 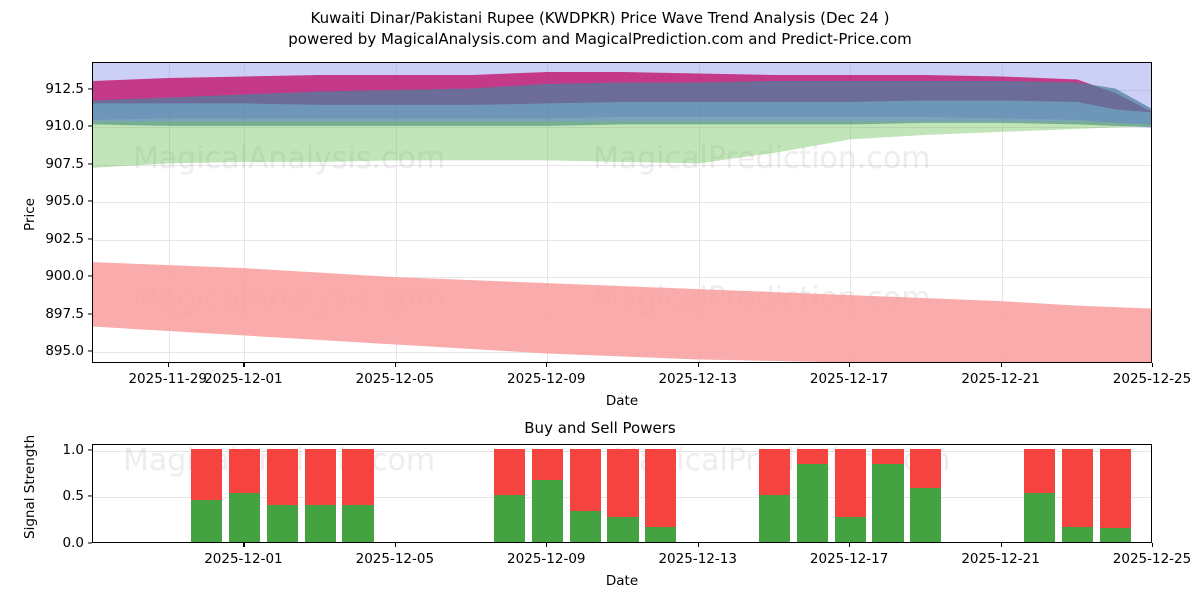 What do you see at coordinates (546, 379) in the screenshot?
I see `price-x-tick-label: 2025-12-09` at bounding box center [546, 379].